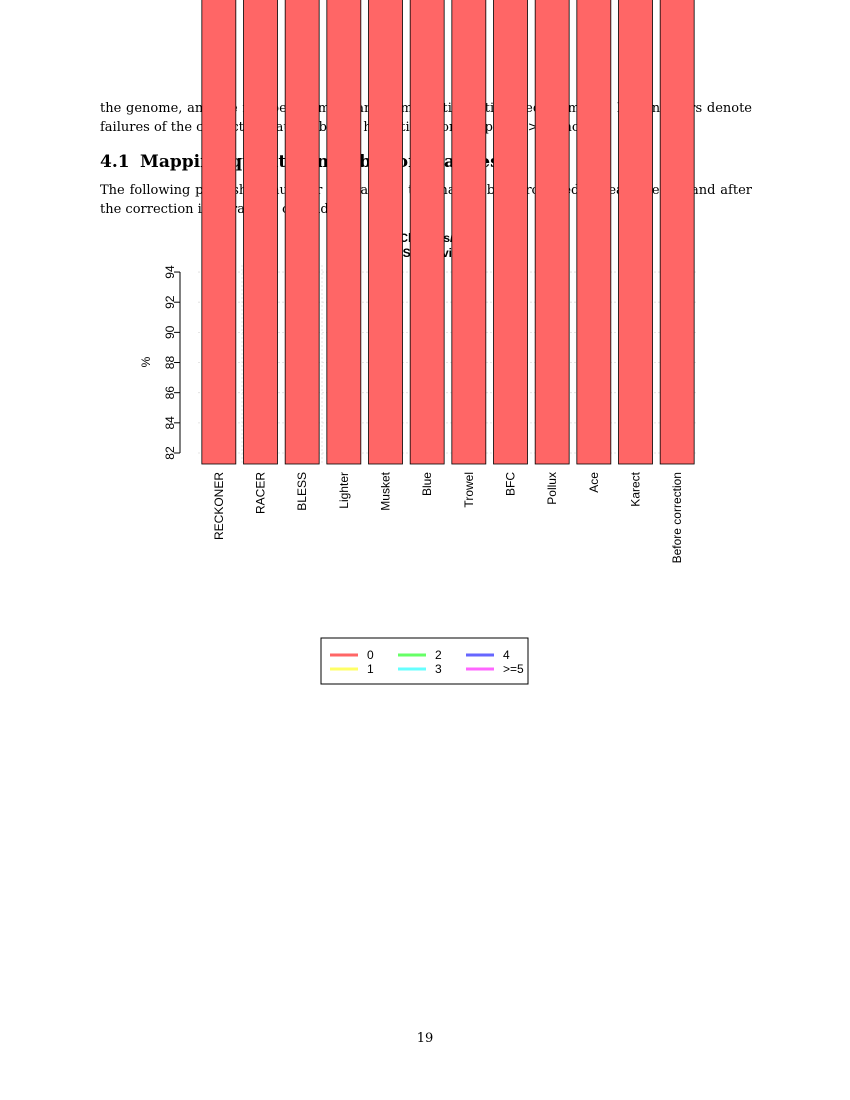 This screenshot has height=1100, width=850. Describe the element at coordinates (170, 363) in the screenshot. I see `y-tick-label: 88` at that location.